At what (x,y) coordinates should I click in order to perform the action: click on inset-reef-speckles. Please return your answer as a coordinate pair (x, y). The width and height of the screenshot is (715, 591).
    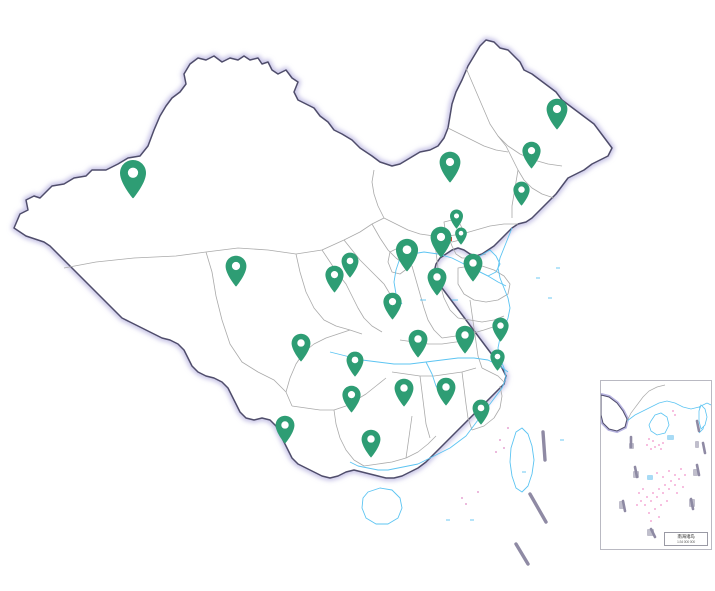
    Looking at the image, I should click on (661, 466).